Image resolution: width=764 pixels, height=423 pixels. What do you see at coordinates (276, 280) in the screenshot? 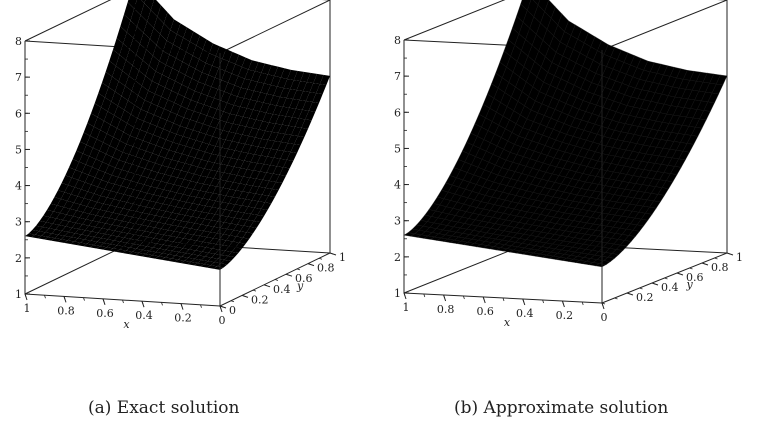
I see `y-minor-tick` at bounding box center [276, 280].